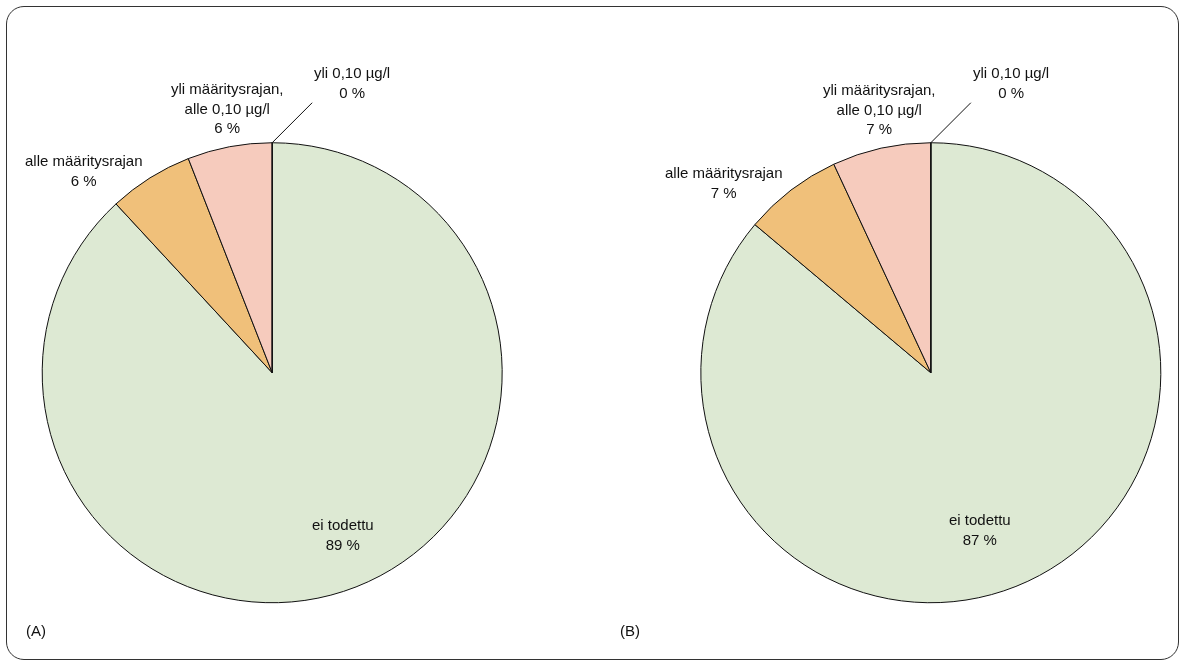  Describe the element at coordinates (630, 630) in the screenshot. I see `text: (B)` at that location.